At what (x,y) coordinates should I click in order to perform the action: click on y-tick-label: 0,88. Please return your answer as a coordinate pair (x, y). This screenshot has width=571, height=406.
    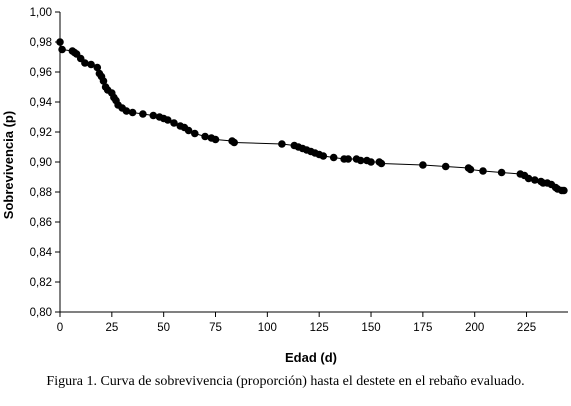
    Looking at the image, I should click on (41, 193).